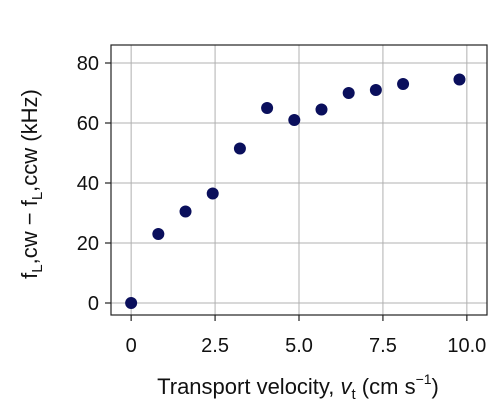 The height and width of the screenshot is (407, 504). I want to click on x-tick-label: 7.5, so click(383, 346).